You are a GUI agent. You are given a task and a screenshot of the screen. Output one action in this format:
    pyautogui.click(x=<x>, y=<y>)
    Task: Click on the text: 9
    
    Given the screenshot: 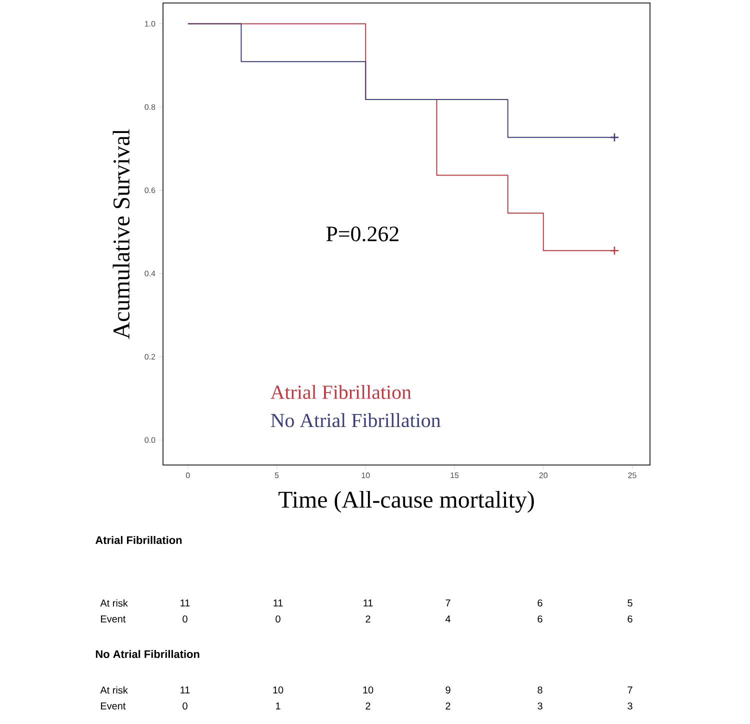 What is the action you would take?
    pyautogui.click(x=448, y=690)
    